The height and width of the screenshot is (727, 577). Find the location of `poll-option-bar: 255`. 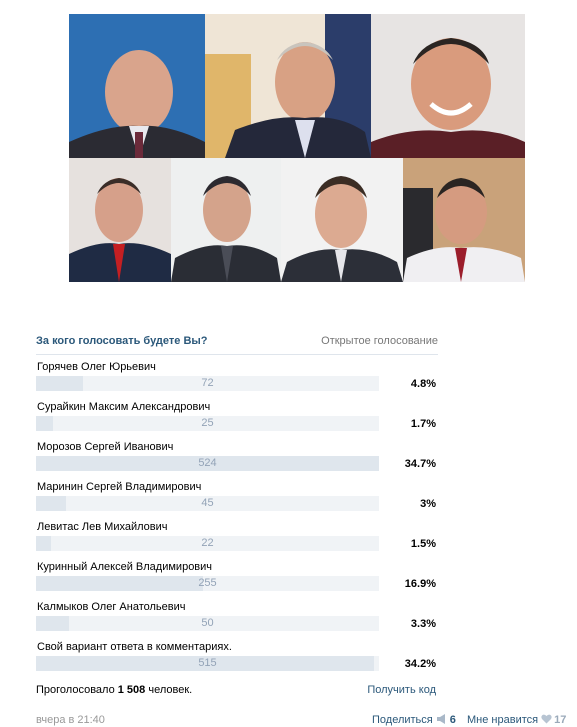

poll-option-bar: 255 is located at coordinates (207, 583).